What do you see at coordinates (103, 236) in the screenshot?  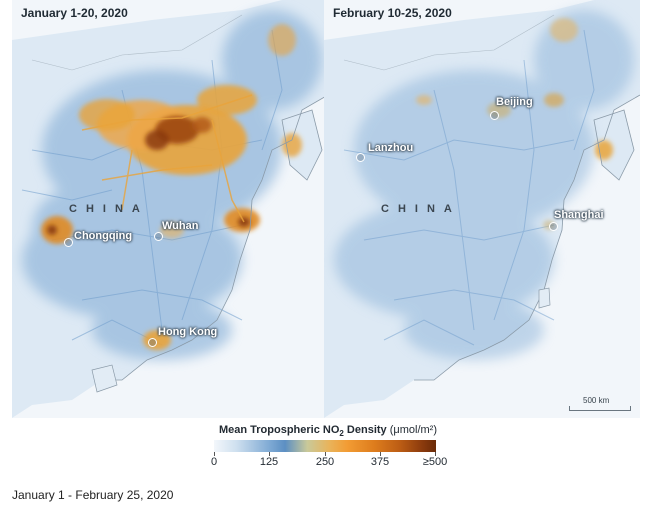 I see `city-label: Chongqing` at bounding box center [103, 236].